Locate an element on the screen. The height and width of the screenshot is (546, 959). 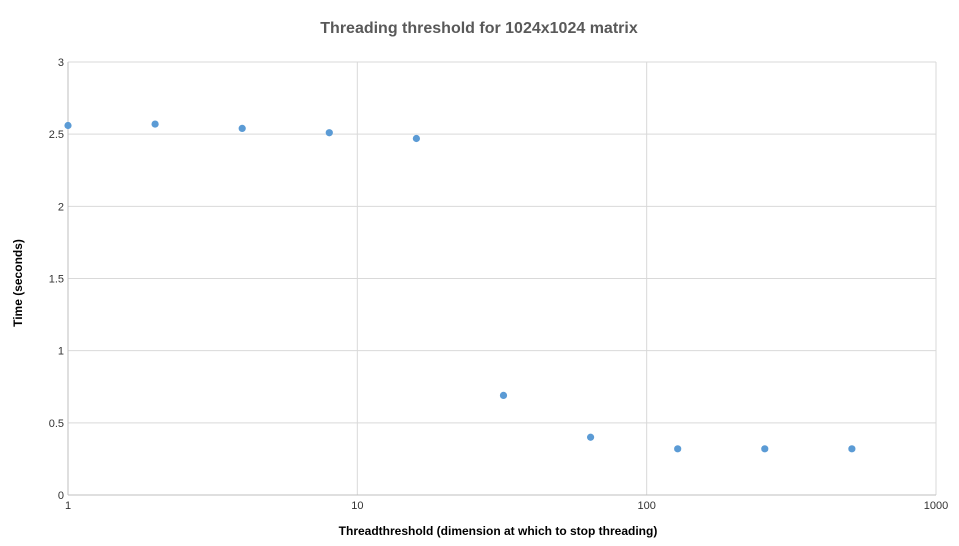
x-tick-label: 100 is located at coordinates (646, 506).